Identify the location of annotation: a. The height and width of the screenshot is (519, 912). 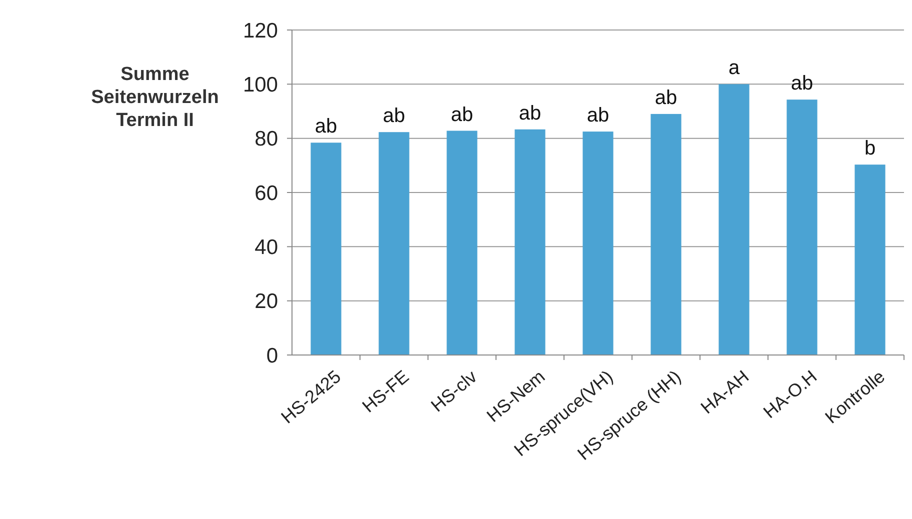
(734, 68).